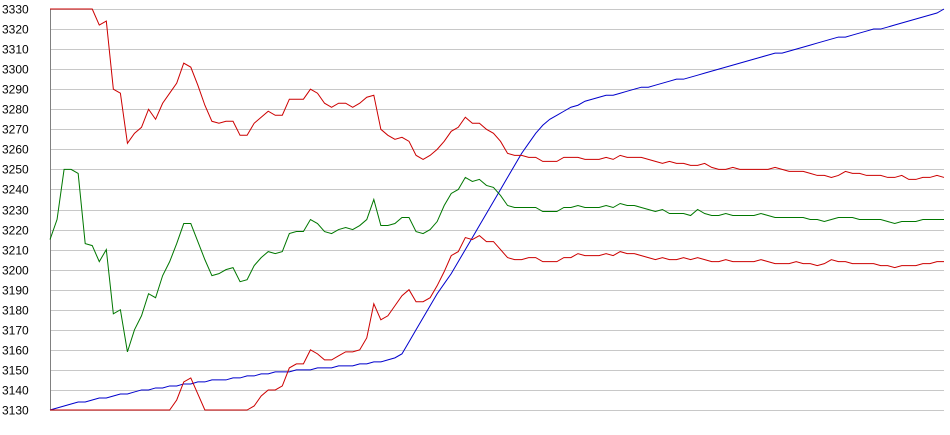  What do you see at coordinates (15, 50) in the screenshot?
I see `y-tick-label: 3310` at bounding box center [15, 50].